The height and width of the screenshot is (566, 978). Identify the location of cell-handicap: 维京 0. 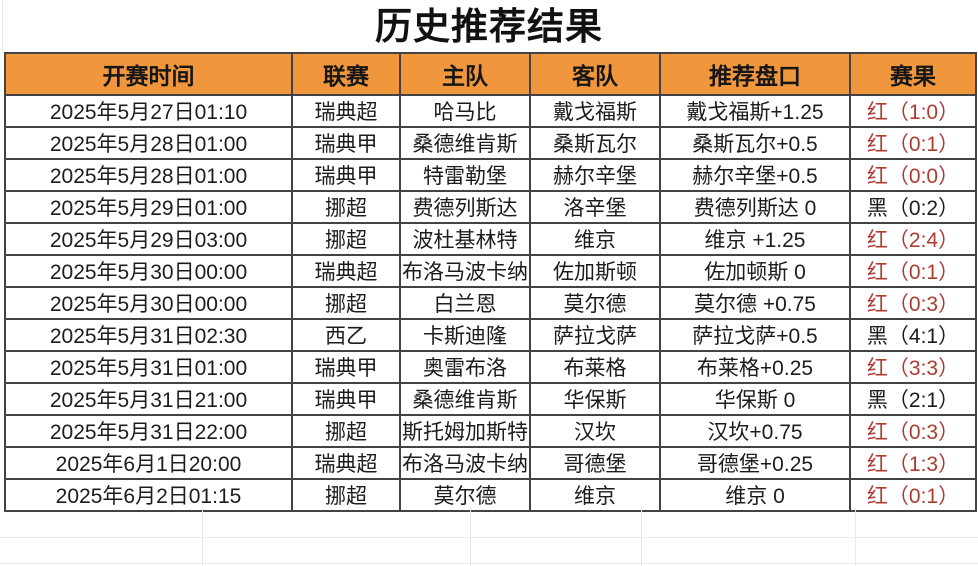
(755, 495).